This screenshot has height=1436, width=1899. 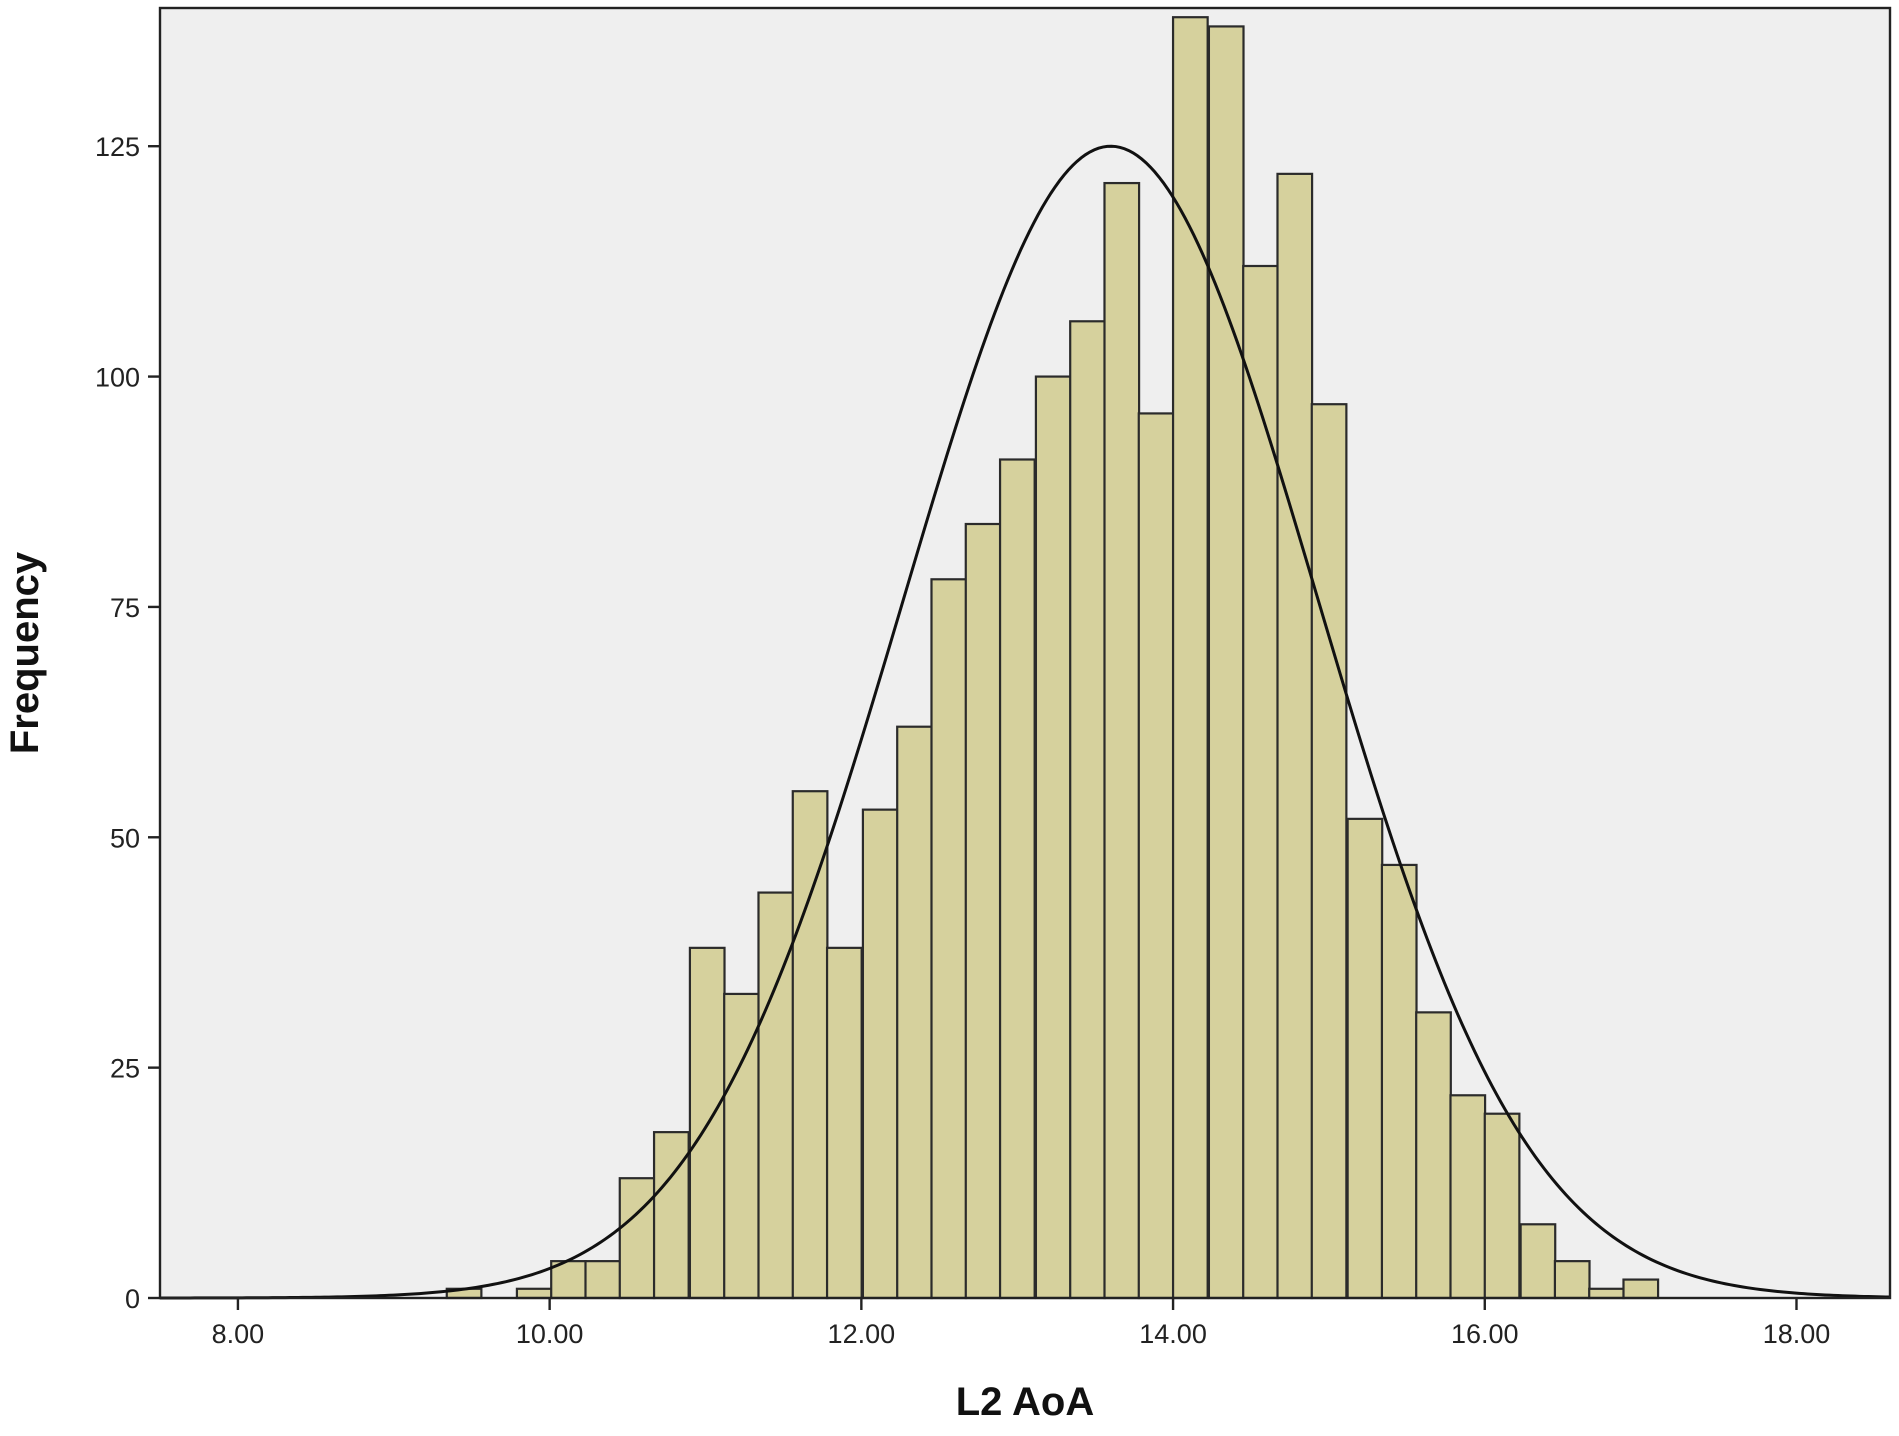 What do you see at coordinates (125, 608) in the screenshot?
I see `y-tick-label: 75` at bounding box center [125, 608].